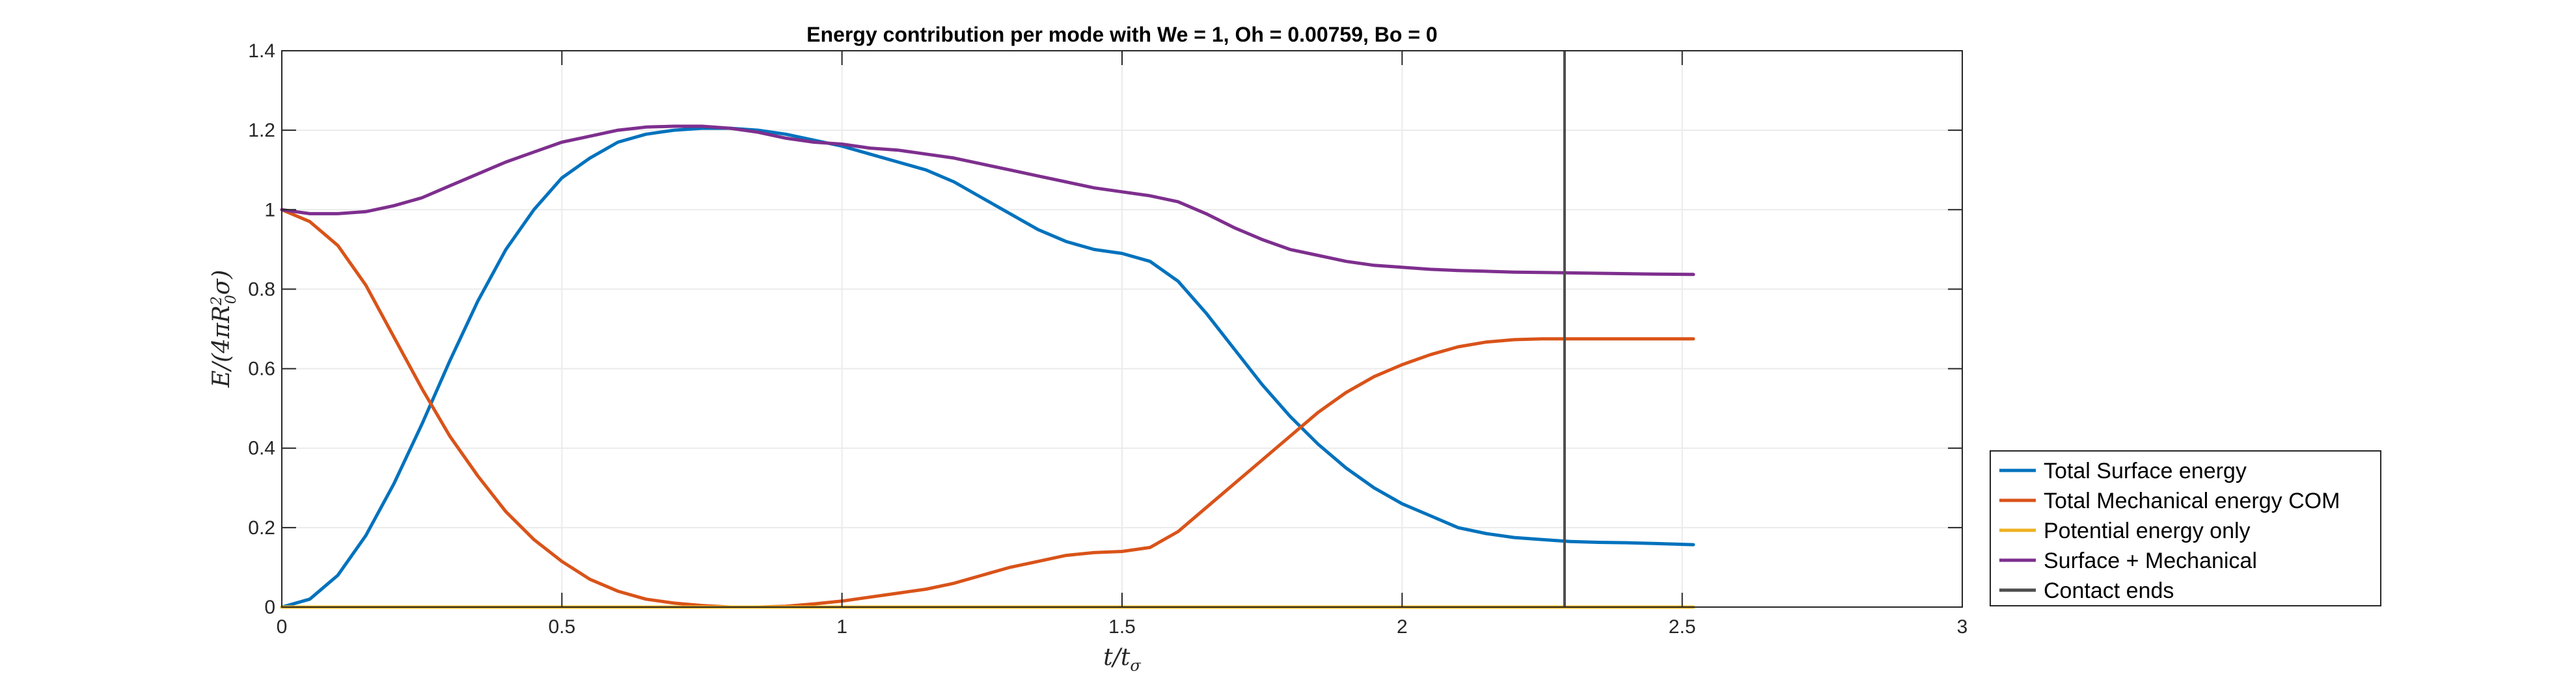 Image resolution: width=2576 pixels, height=678 pixels. I want to click on x-tick-label: 0.5, so click(562, 627).